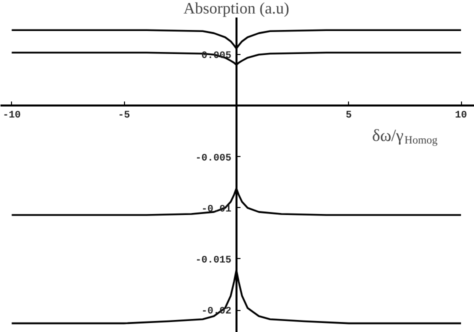 Image resolution: width=474 pixels, height=332 pixels. Describe the element at coordinates (213, 260) in the screenshot. I see `y-tick-label: -0.015` at that location.